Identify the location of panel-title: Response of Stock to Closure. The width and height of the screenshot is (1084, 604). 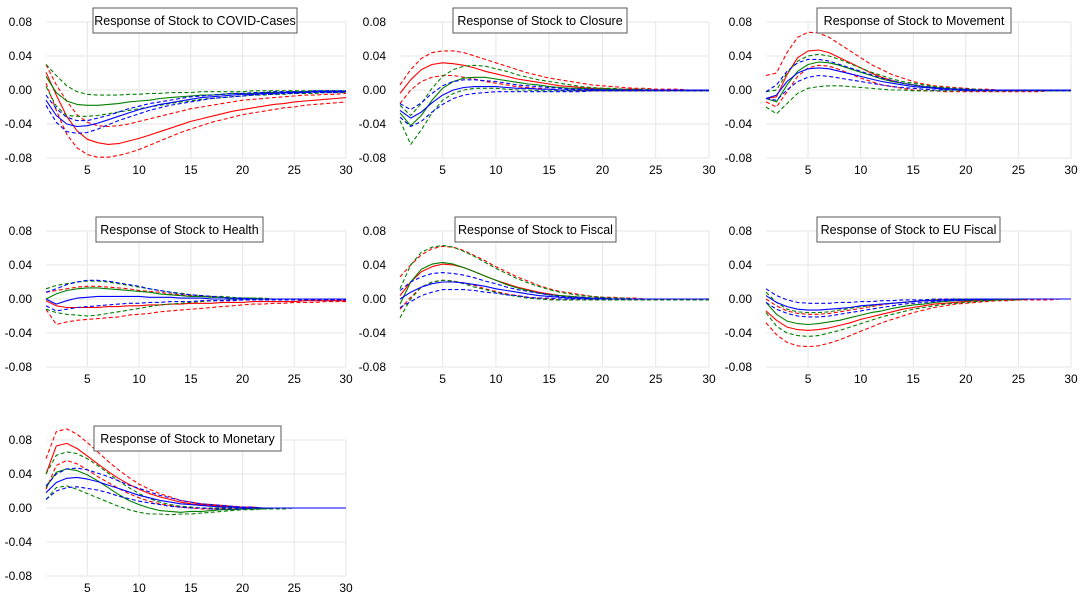
(539, 21).